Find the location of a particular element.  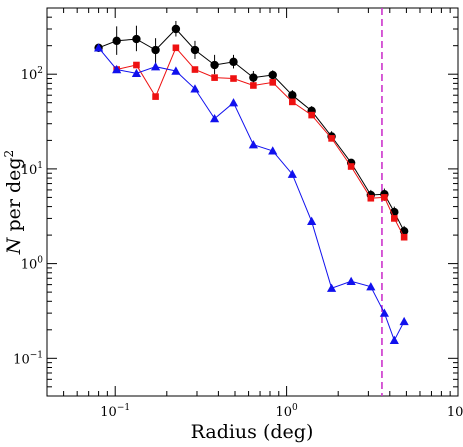

x-tick-label: 10⁻¹ is located at coordinates (115, 411).